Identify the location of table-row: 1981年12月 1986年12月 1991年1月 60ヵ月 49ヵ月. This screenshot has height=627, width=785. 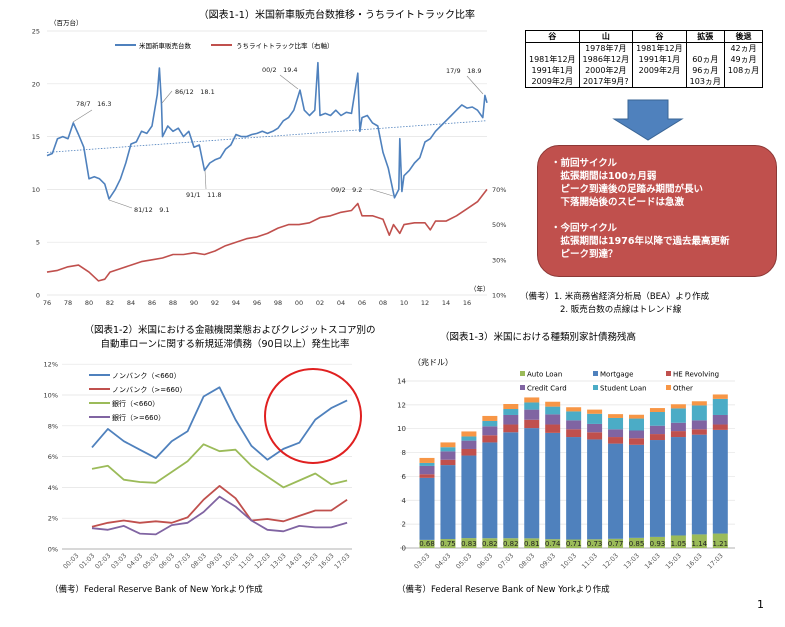
(644, 59).